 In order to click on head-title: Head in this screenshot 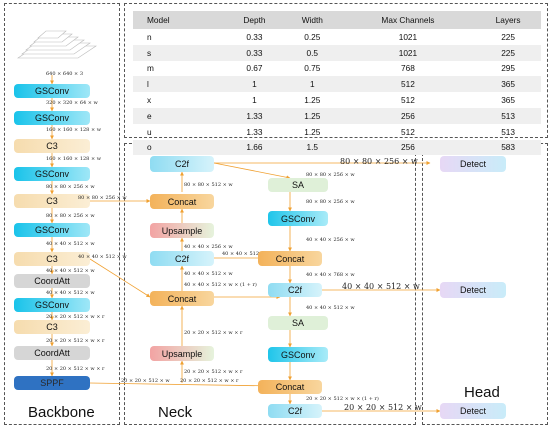, I will do `click(482, 392)`.